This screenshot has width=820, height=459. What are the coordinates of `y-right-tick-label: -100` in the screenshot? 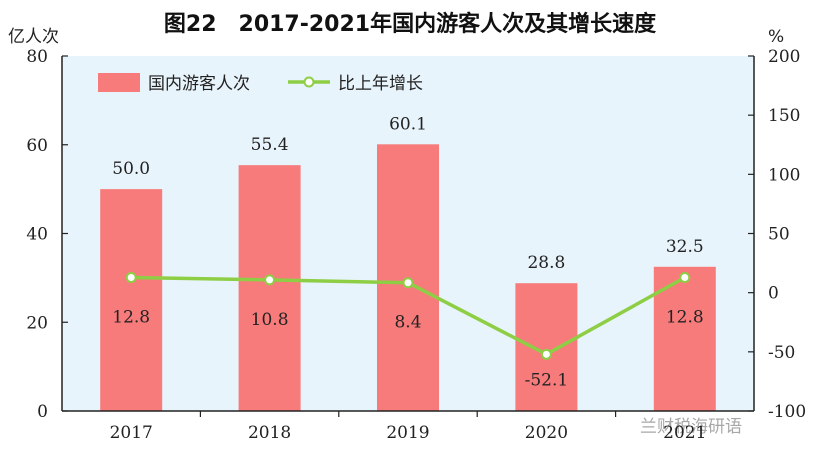 It's located at (787, 412).